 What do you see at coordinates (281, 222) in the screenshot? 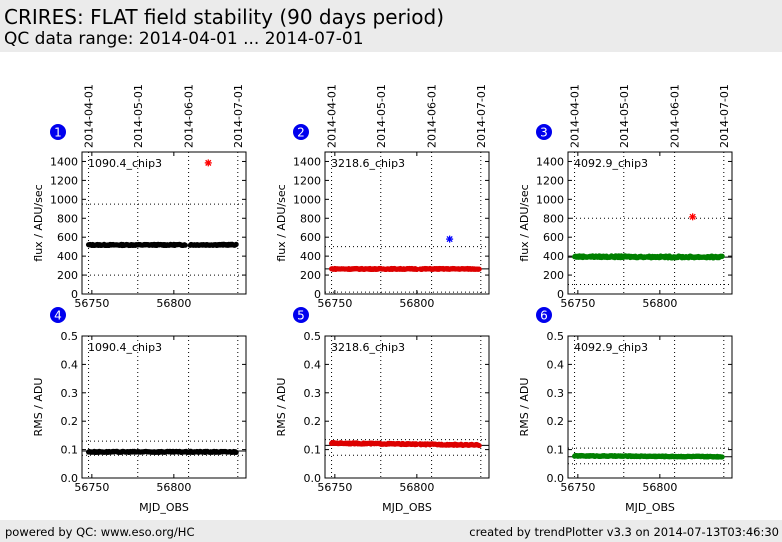
I see `y-axis-label: flux / ADU/sec` at bounding box center [281, 222].